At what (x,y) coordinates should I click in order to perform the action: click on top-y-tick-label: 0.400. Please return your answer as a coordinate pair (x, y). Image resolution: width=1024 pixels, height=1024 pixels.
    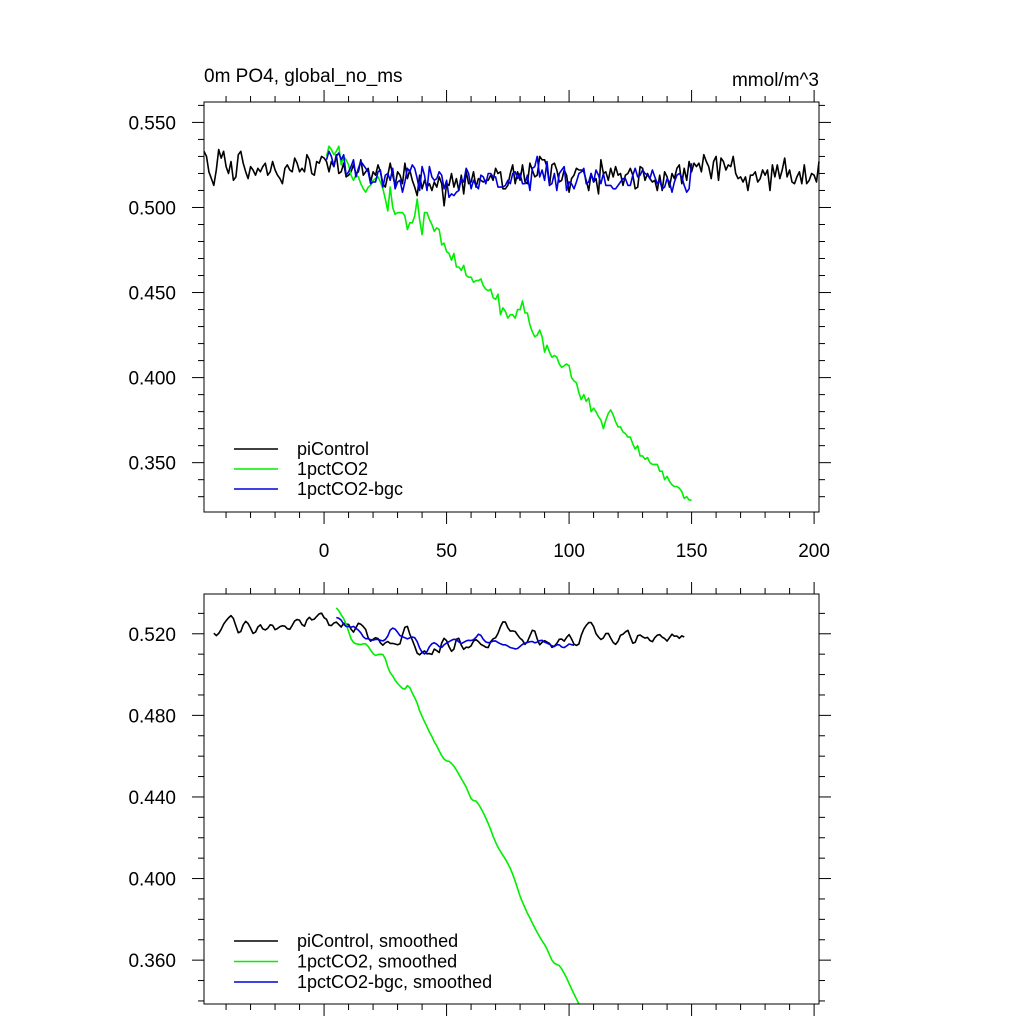
    Looking at the image, I should click on (152, 379).